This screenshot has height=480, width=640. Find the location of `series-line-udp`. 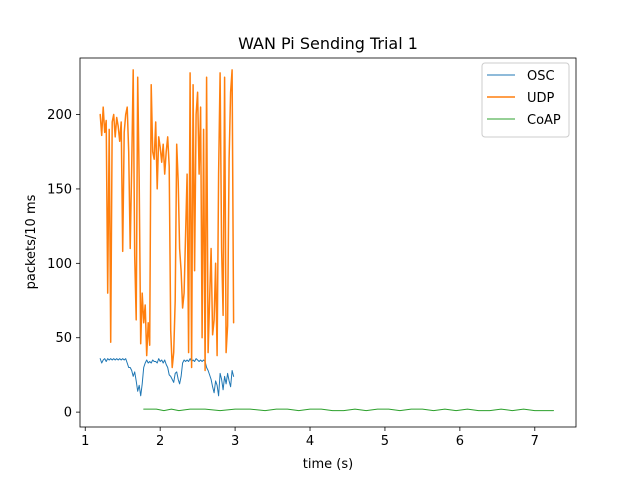

series-line-udp is located at coordinates (167, 220).